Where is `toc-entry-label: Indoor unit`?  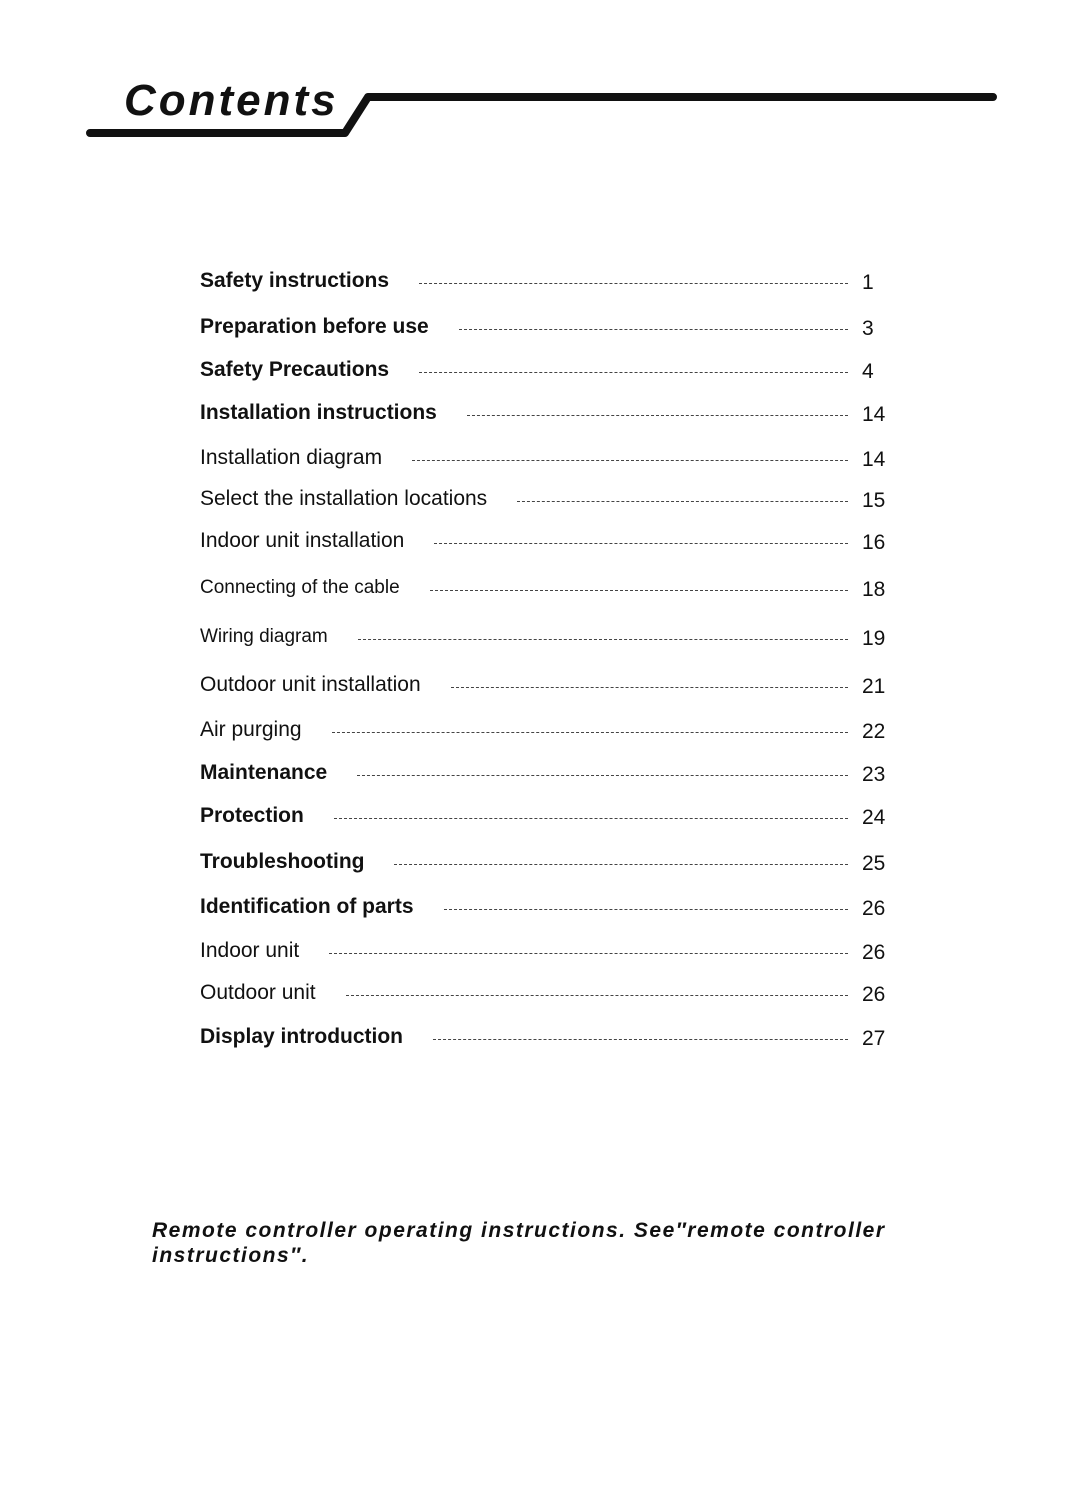
toc-entry-label: Indoor unit is located at coordinates (250, 950).